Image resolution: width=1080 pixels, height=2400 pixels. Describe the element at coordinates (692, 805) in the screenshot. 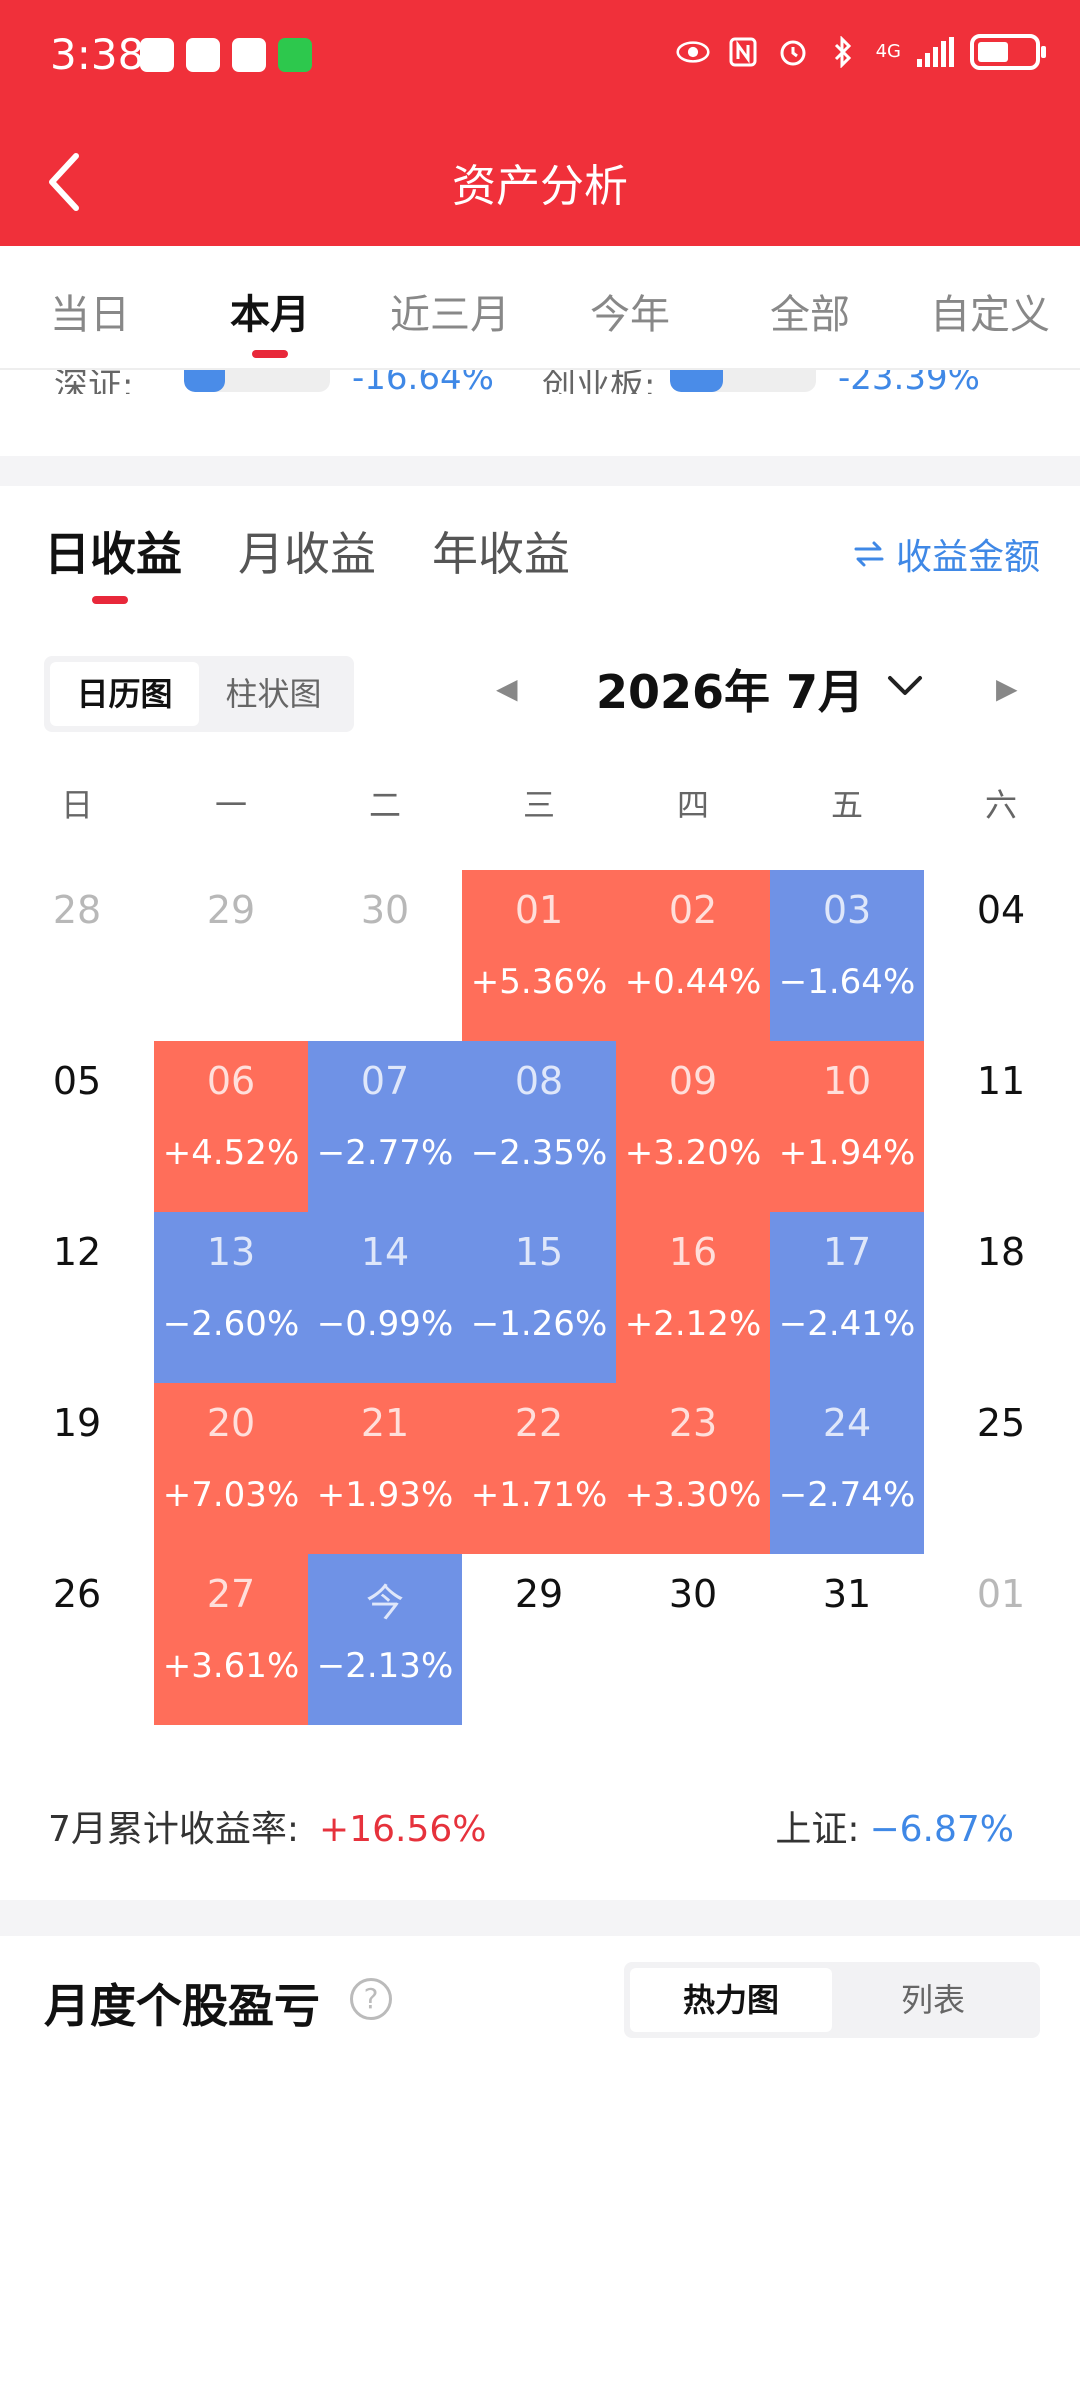

I see `weekday-label: 四` at that location.